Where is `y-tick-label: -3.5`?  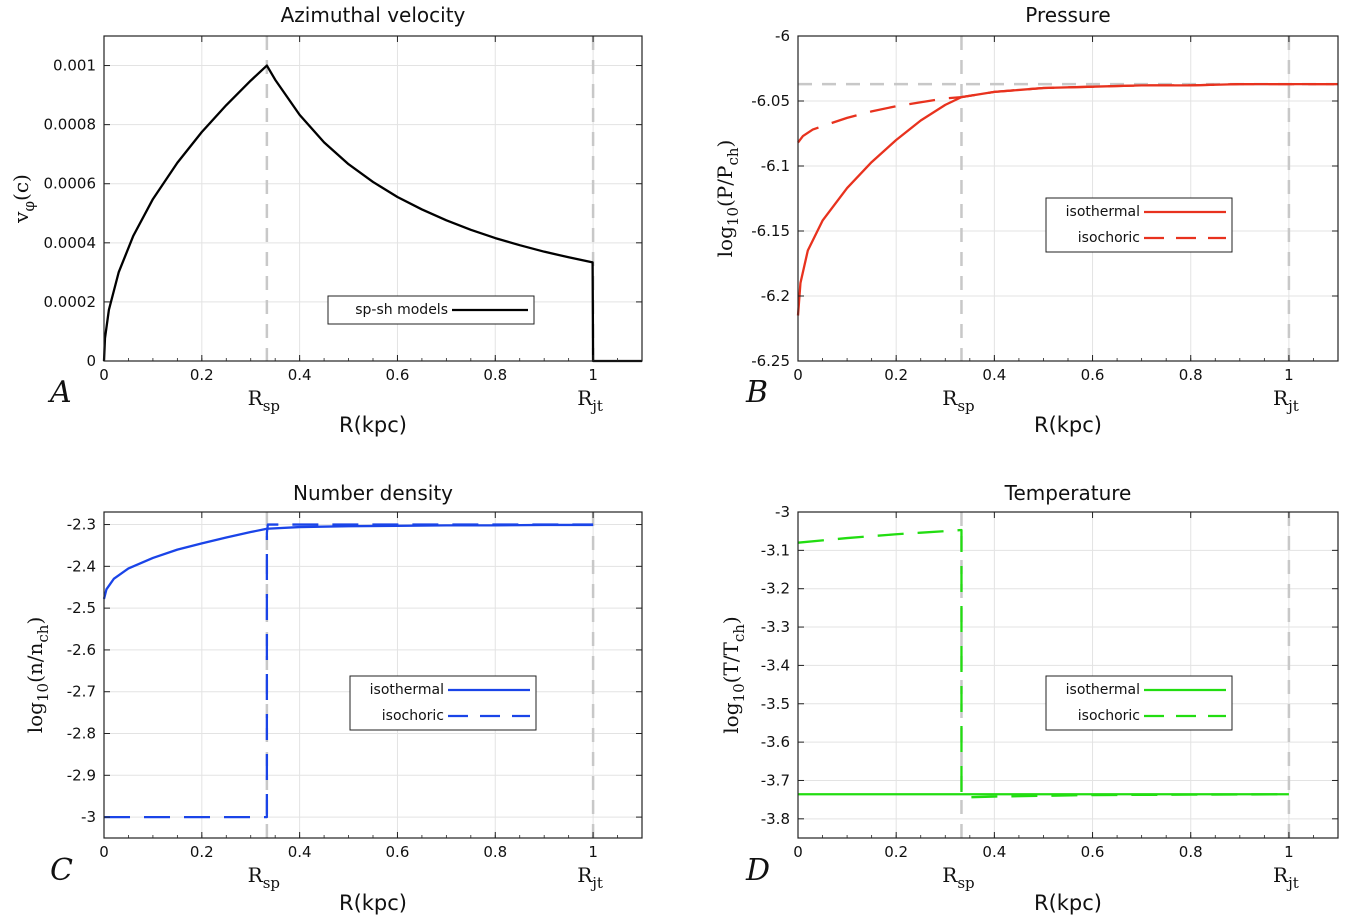 y-tick-label: -3.5 is located at coordinates (775, 704).